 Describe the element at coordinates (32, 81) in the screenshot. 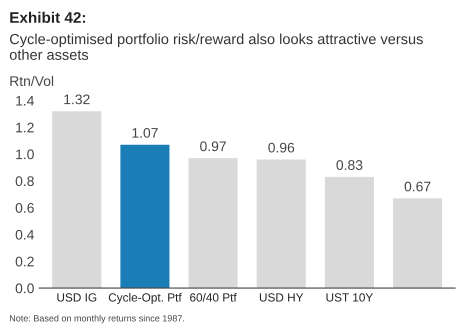

I see `y-axis-title: Rtn/Vol` at that location.